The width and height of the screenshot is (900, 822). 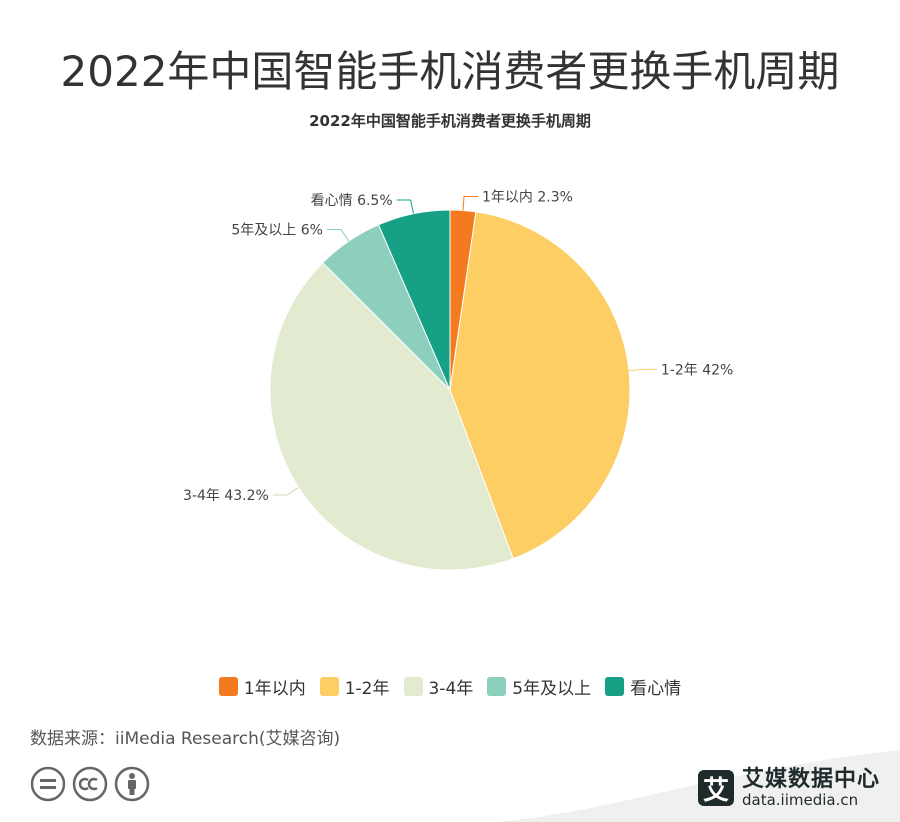 I want to click on legend-label: 5年及以上, so click(x=552, y=689).